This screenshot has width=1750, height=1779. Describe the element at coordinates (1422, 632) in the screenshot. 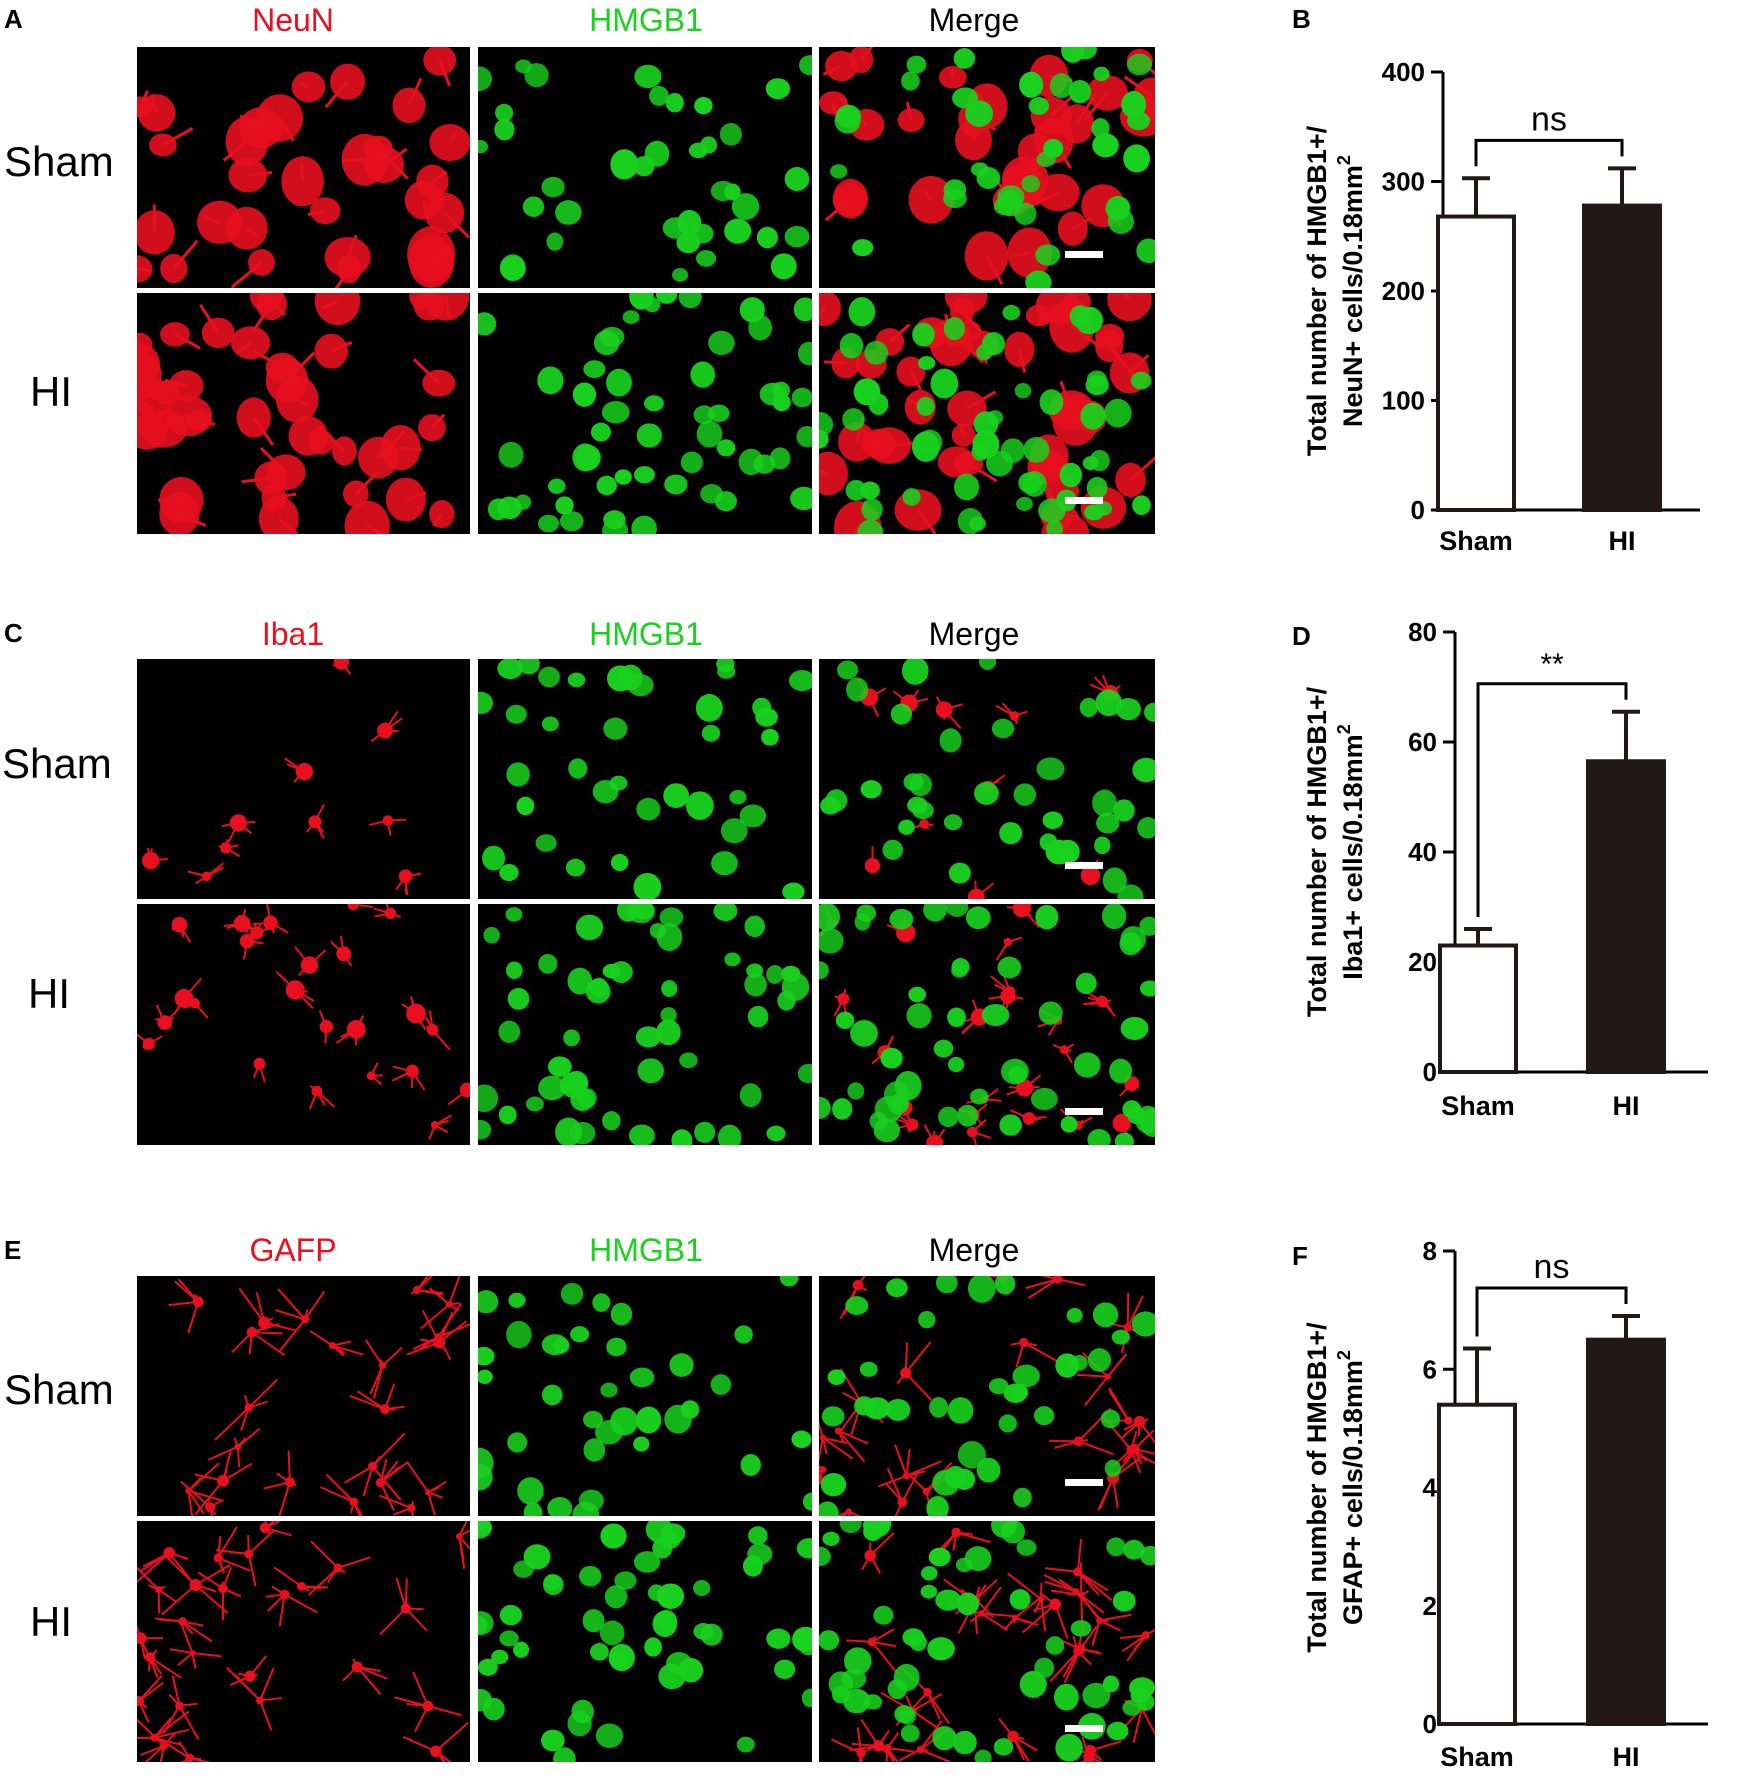

I see `y-tick-label: 80` at that location.